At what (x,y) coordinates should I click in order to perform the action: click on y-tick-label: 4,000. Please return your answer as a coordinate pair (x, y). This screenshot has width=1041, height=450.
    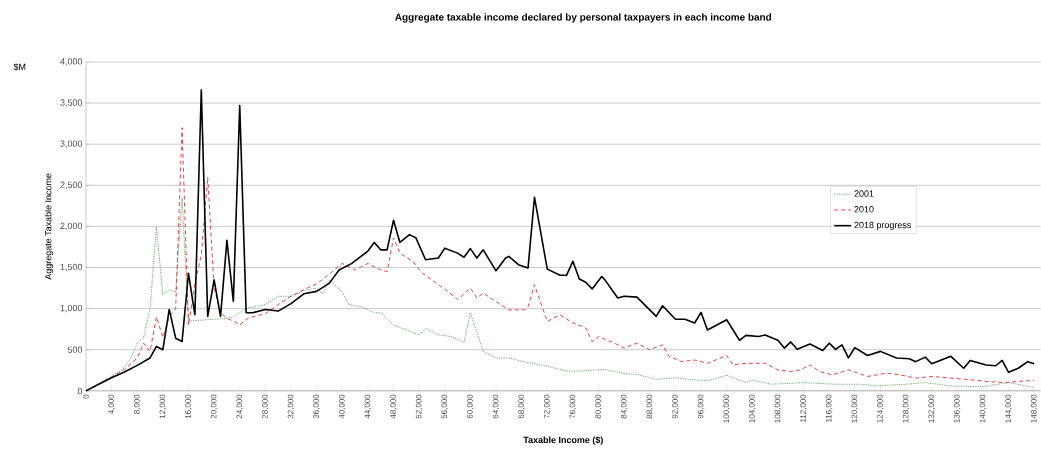
    Looking at the image, I should click on (71, 62).